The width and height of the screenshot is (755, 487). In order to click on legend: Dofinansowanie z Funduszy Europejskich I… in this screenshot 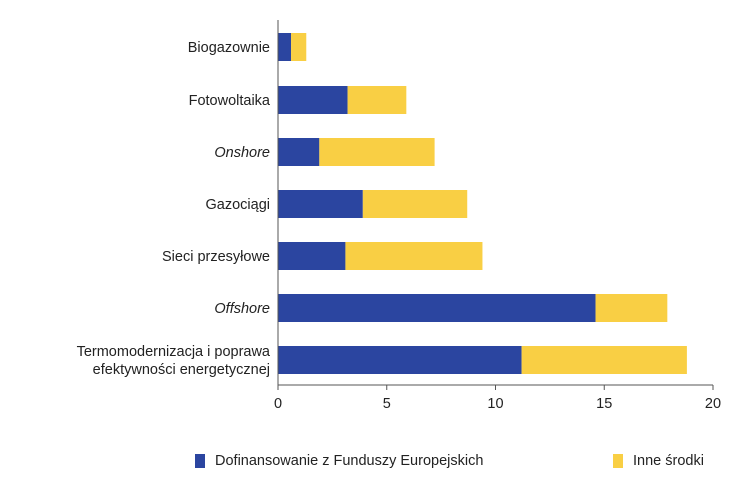, I will do `click(377, 465)`.